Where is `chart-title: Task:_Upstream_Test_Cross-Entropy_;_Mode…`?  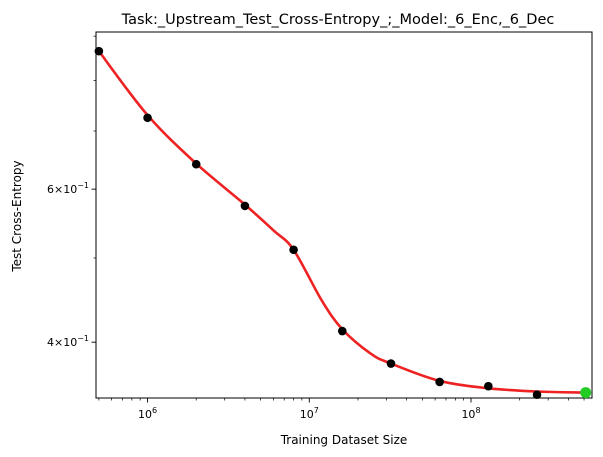
chart-title: Task:_Upstream_Test_Cross-Entropy_;_Mode… is located at coordinates (338, 20).